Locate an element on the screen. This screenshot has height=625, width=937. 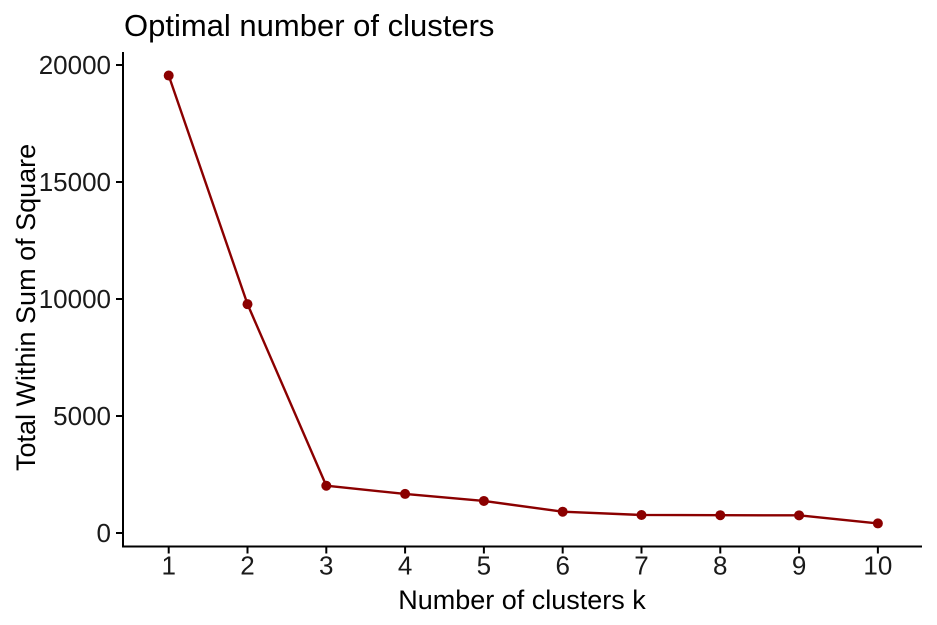
x-tick-label: 8 is located at coordinates (720, 566).